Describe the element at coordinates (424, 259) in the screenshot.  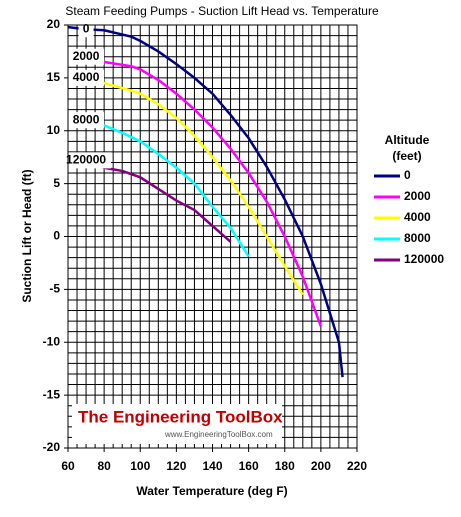
I see `legend-label: 120000` at that location.